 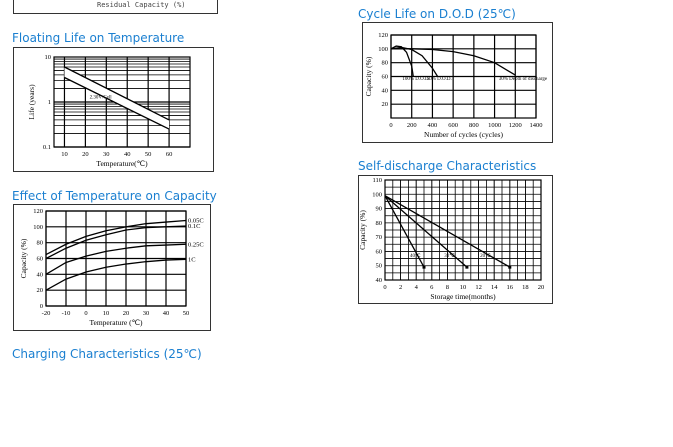 I want to click on x-tick-label: -20, so click(x=46, y=313).